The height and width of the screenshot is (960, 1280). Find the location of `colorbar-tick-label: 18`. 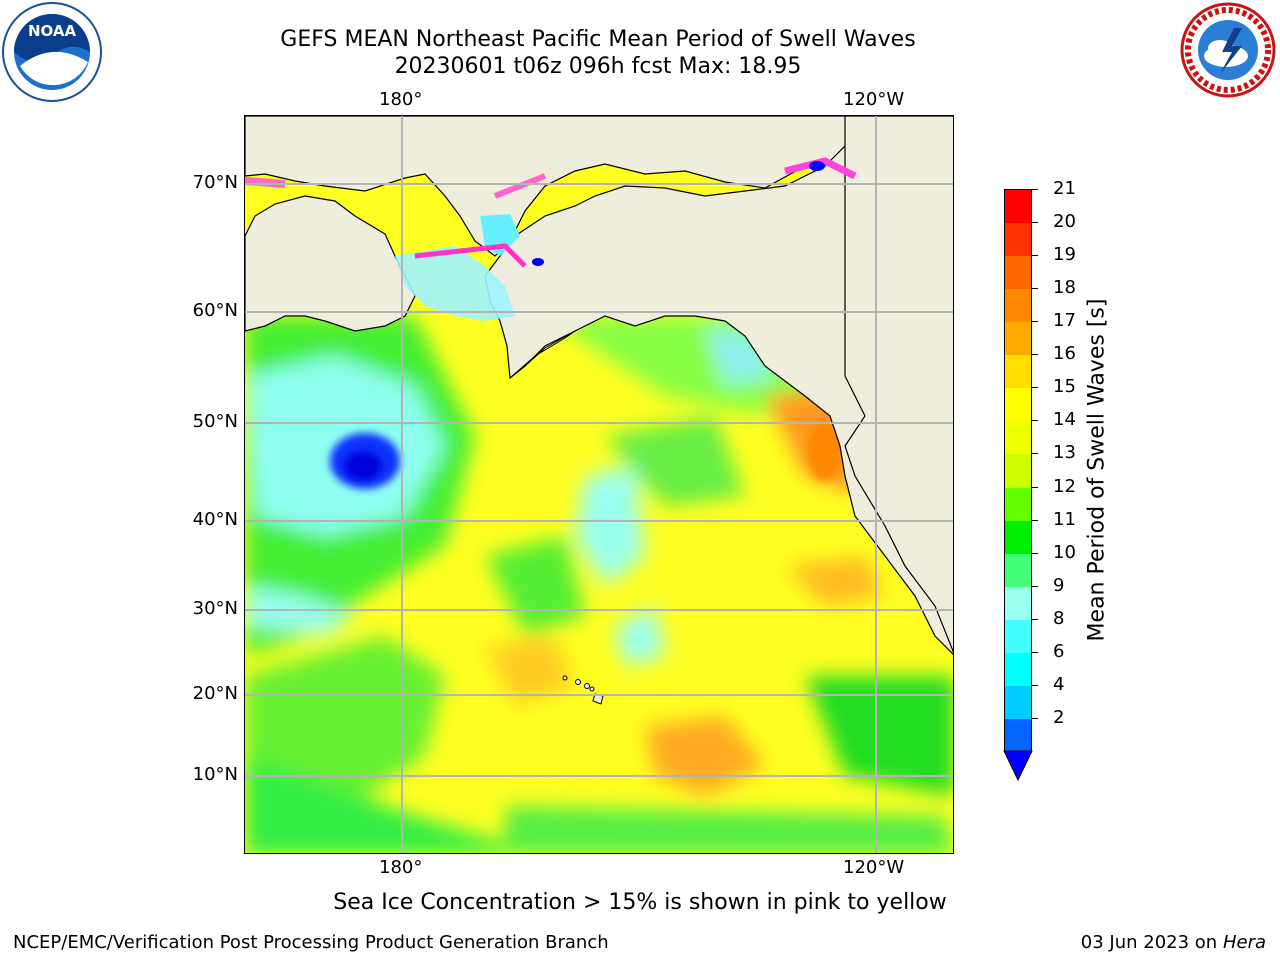

colorbar-tick-label: 18 is located at coordinates (1064, 288).